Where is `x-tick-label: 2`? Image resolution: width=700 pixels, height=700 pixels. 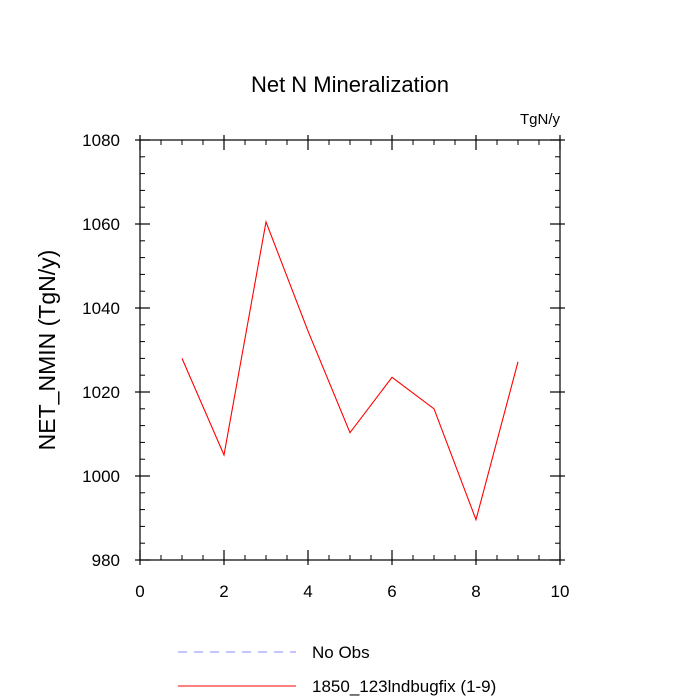 x-tick-label: 2 is located at coordinates (223, 591).